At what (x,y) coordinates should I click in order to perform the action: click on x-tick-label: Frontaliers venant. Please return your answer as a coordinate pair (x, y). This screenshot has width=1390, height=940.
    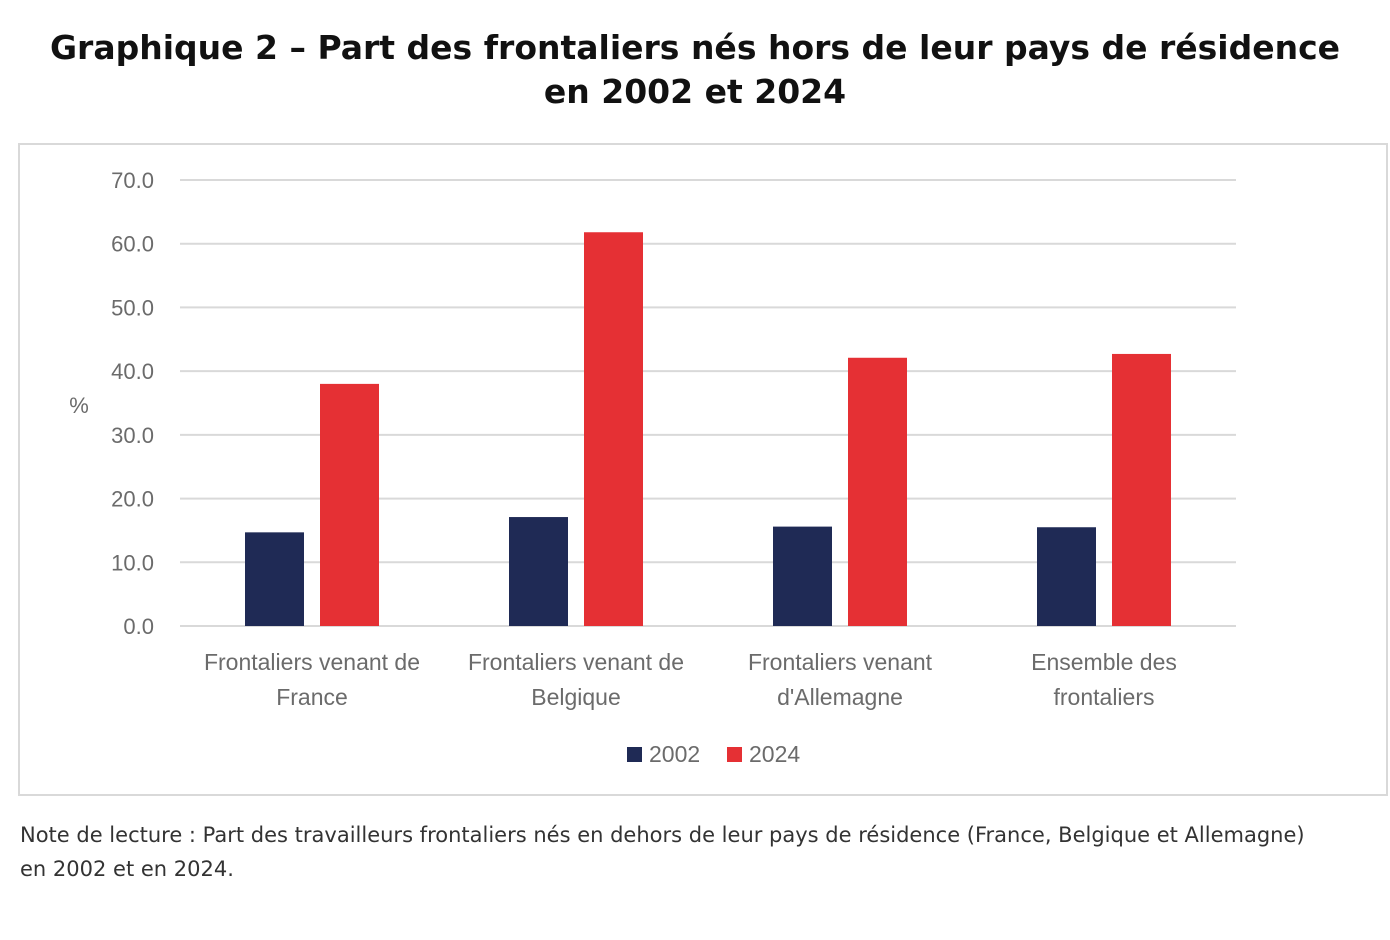
    Looking at the image, I should click on (840, 662).